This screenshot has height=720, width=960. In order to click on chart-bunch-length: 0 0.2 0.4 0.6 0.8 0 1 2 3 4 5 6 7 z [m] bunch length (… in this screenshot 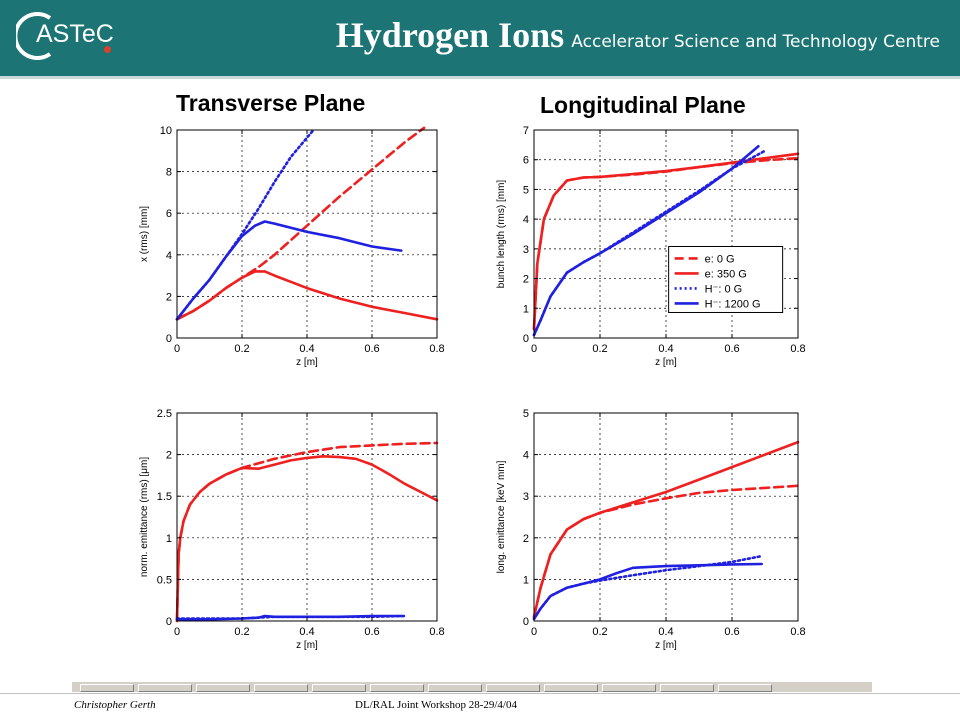, I will do `click(651, 246)`.